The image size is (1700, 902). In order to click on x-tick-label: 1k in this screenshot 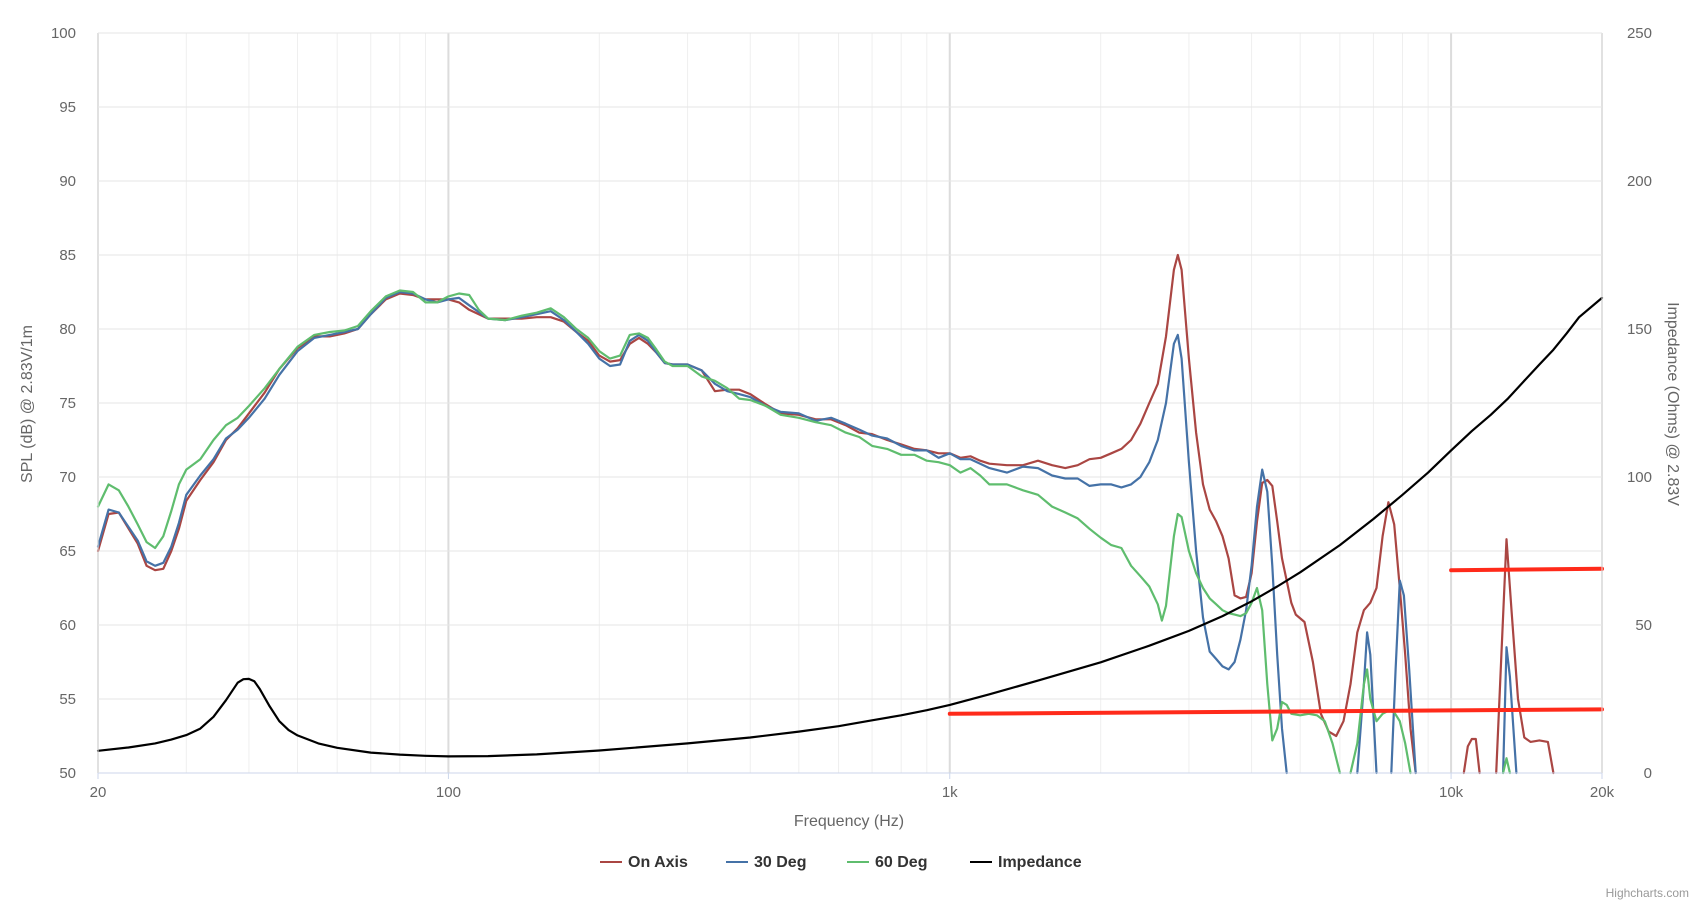, I will do `click(950, 792)`.